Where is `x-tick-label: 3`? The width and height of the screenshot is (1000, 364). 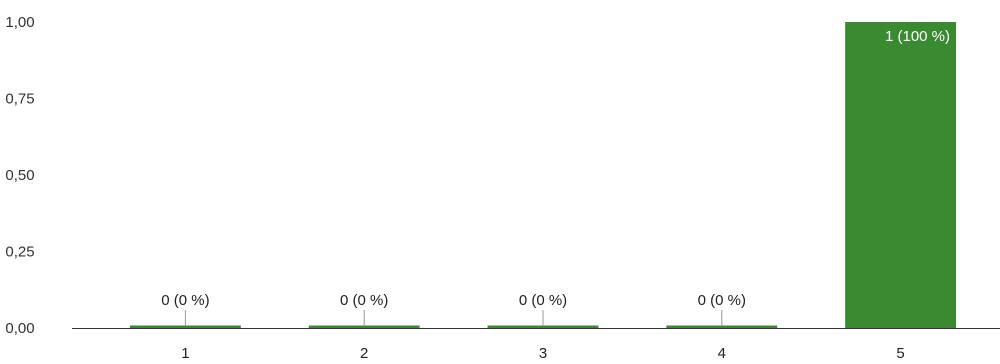 x-tick-label: 3 is located at coordinates (543, 353).